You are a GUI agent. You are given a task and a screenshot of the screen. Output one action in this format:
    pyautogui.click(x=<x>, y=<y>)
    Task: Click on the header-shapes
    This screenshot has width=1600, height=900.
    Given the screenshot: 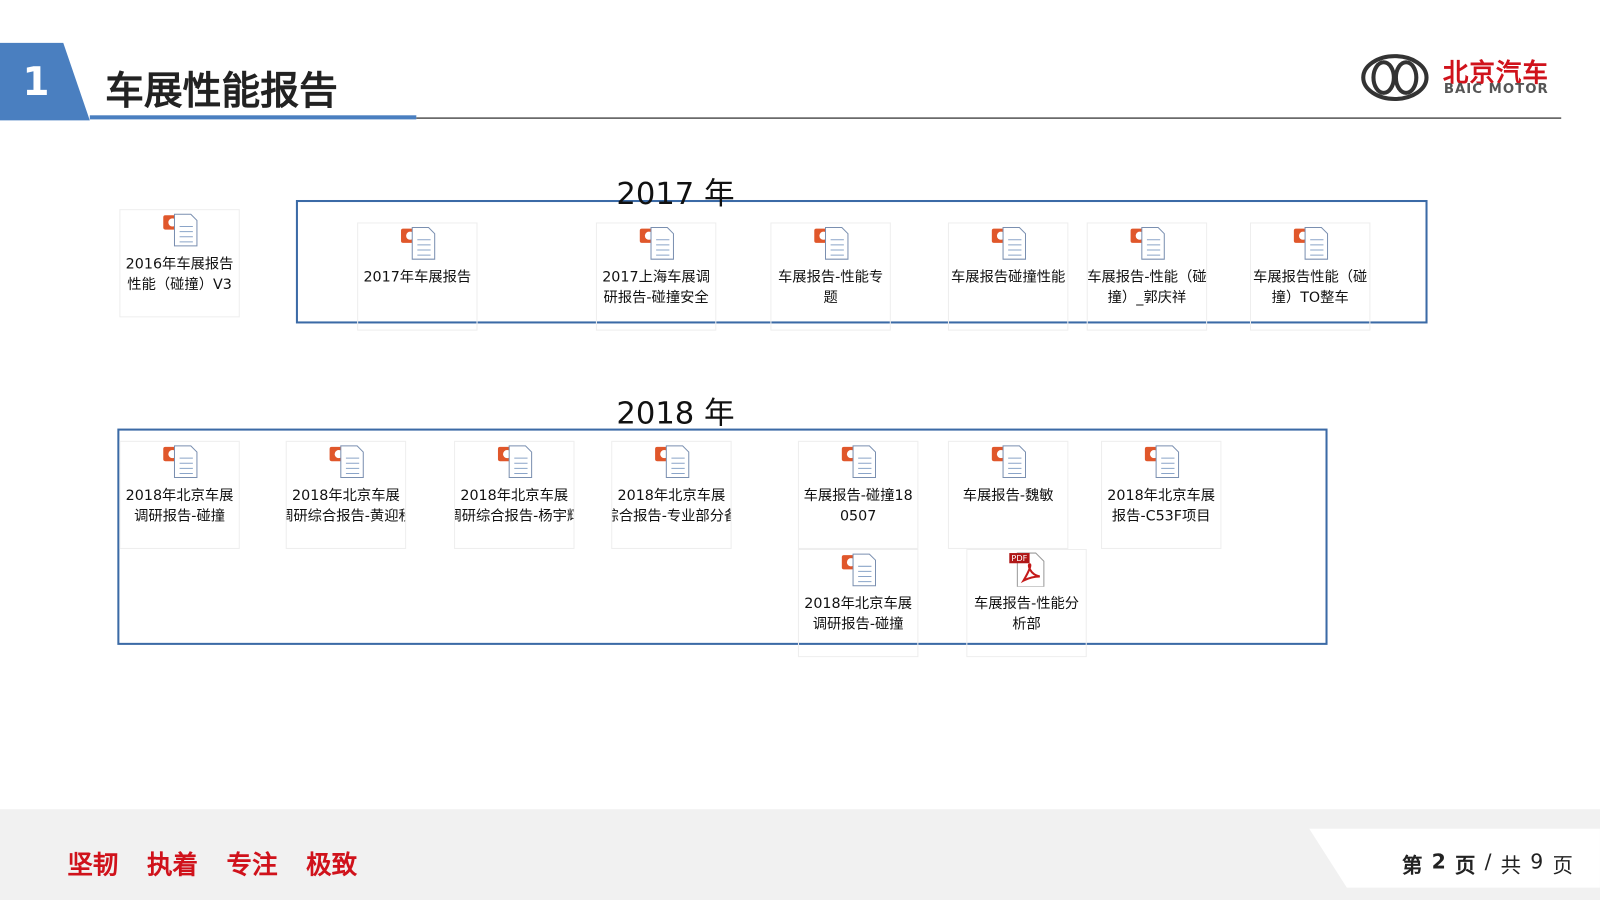 What is the action you would take?
    pyautogui.click(x=781, y=81)
    